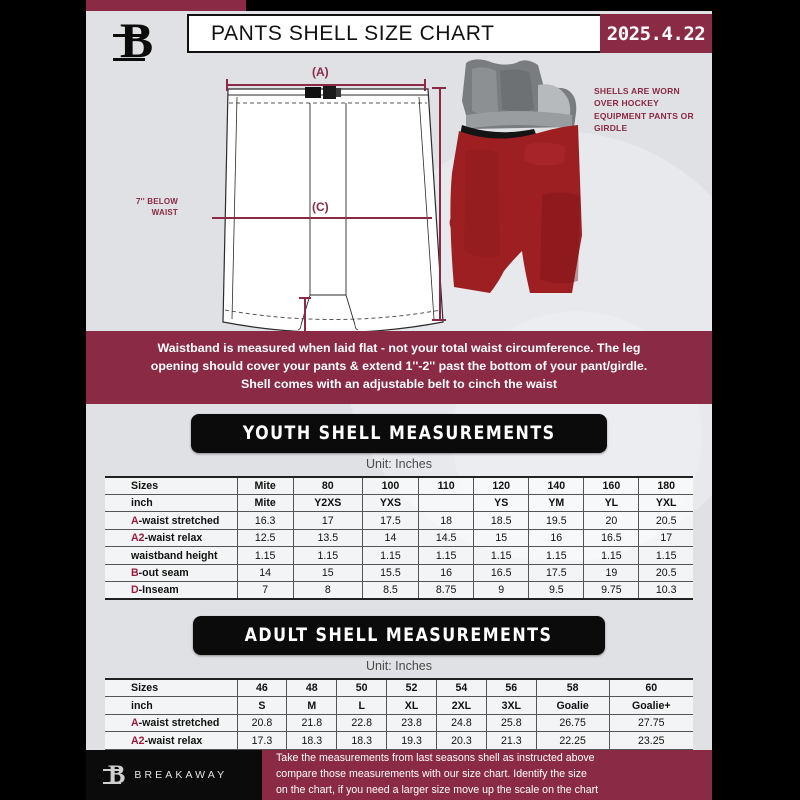 This screenshot has width=800, height=800. I want to click on table-cell, so click(446, 503).